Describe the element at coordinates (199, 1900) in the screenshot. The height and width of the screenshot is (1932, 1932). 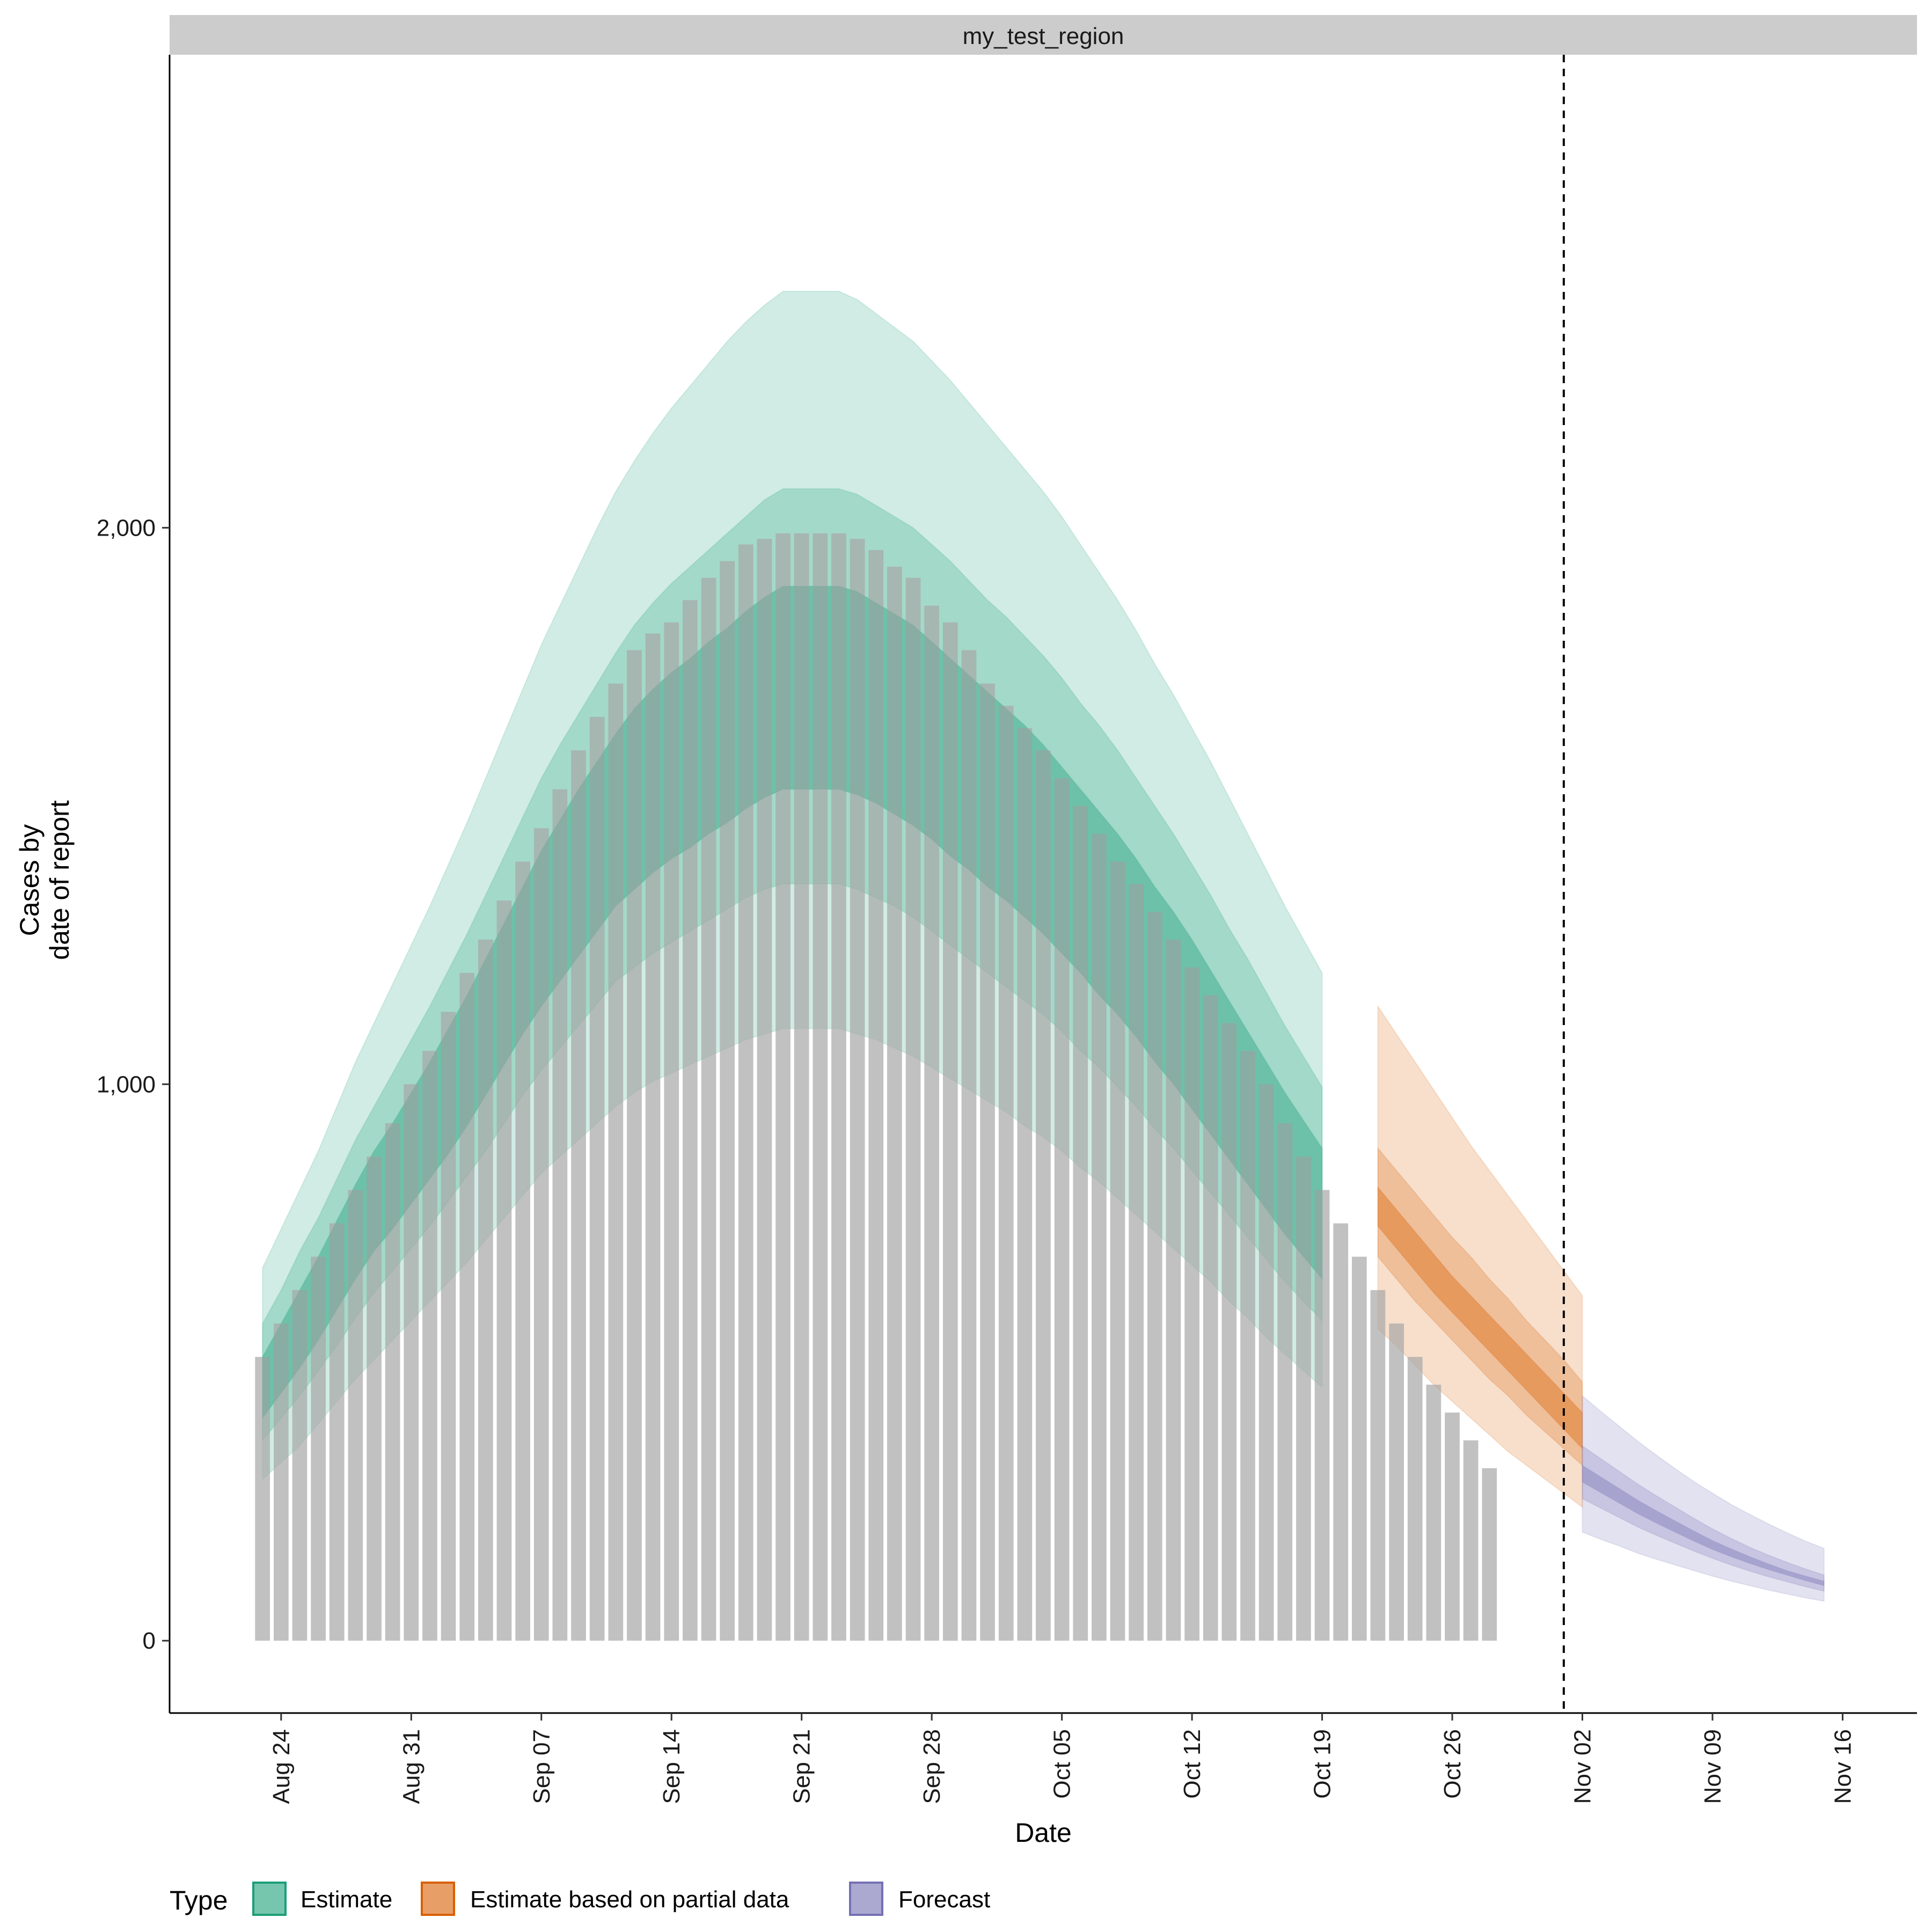
I see `legend-title: Type` at that location.